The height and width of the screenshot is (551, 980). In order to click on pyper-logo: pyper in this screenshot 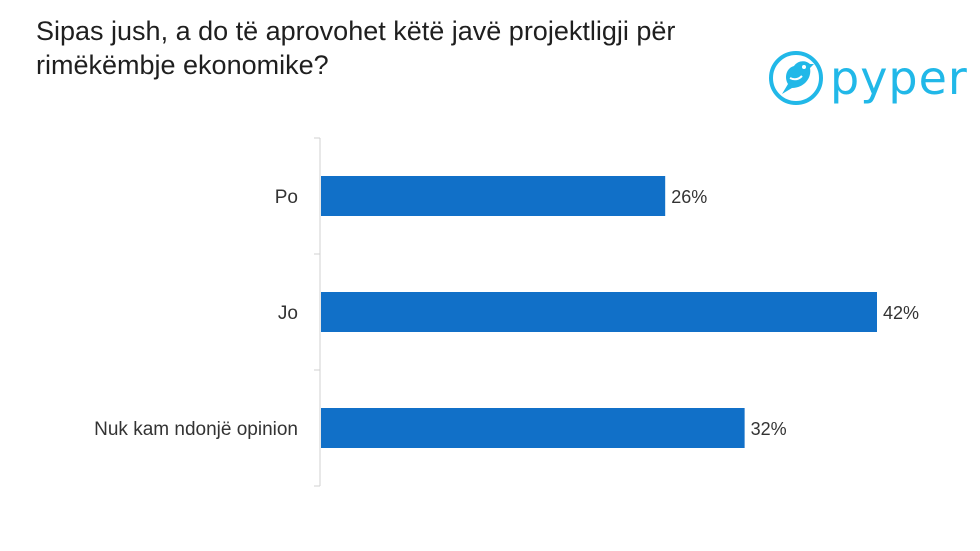, I will do `click(868, 78)`.